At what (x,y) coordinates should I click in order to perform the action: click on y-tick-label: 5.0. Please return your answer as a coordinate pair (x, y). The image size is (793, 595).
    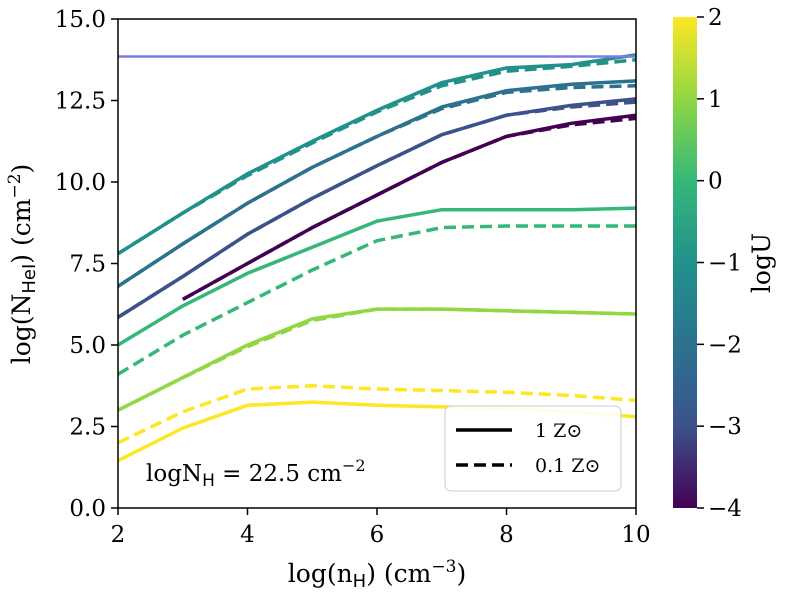
    Looking at the image, I should click on (87, 346).